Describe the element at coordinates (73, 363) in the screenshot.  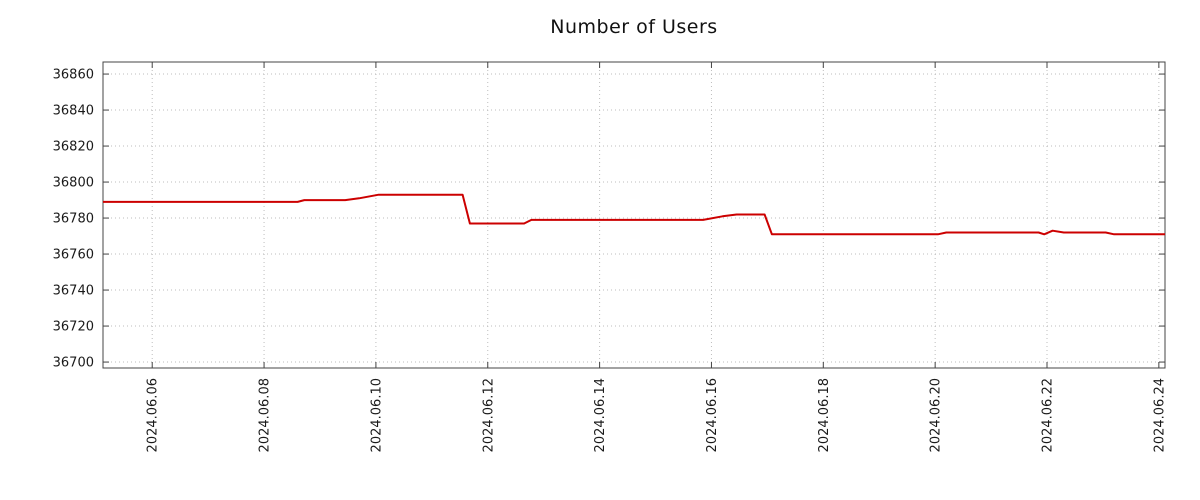
I see `y-tick-label: 36700` at that location.